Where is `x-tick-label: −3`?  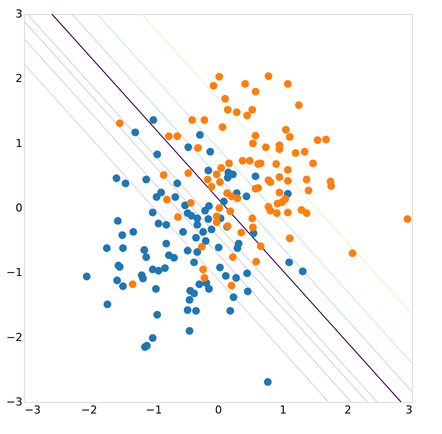 x-tick-label: −3 is located at coordinates (32, 410).